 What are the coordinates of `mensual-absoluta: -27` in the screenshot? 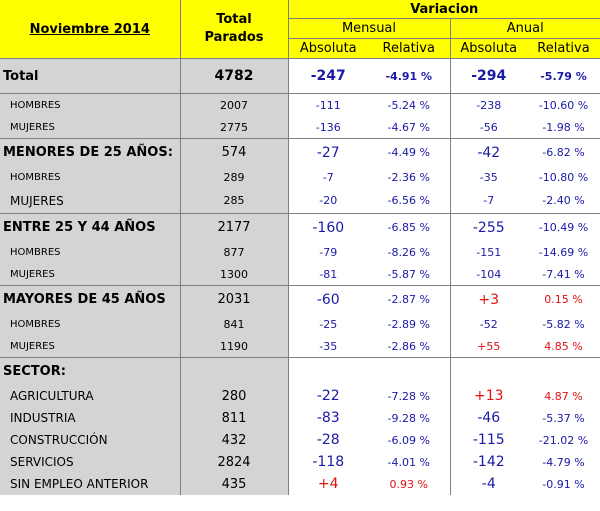 It's located at (328, 152).